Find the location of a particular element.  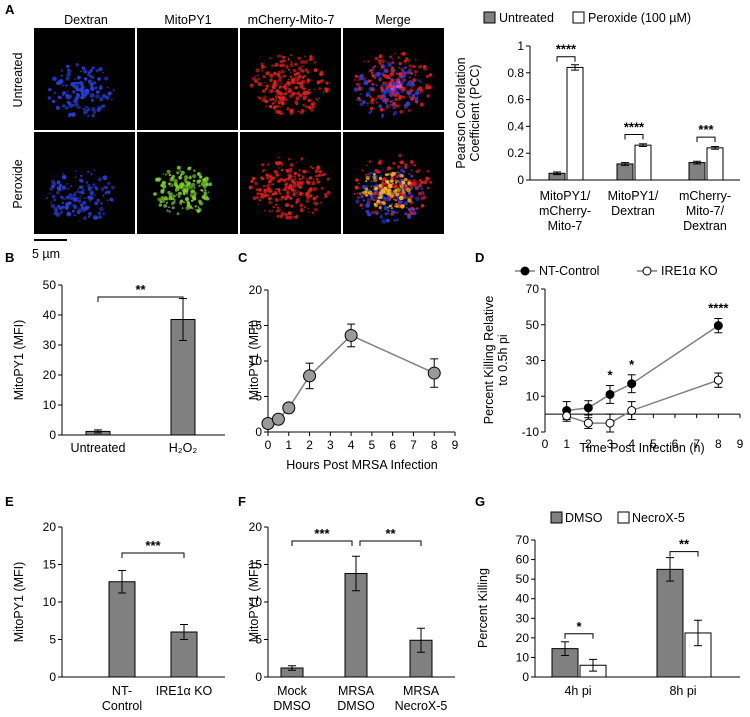

data-point is located at coordinates (278, 419).